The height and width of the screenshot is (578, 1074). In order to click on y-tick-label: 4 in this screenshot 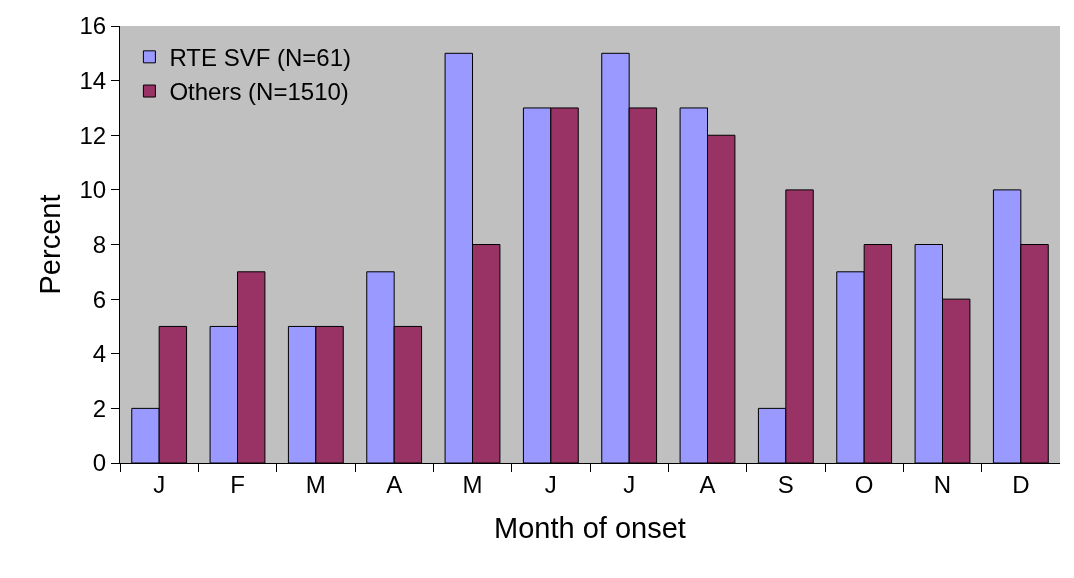, I will do `click(99, 354)`.